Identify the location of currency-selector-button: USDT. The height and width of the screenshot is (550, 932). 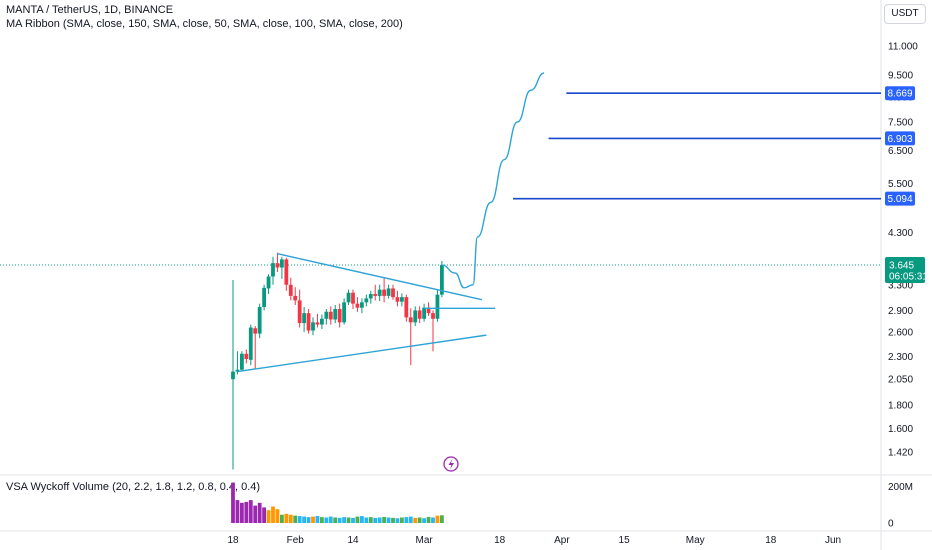
(905, 14).